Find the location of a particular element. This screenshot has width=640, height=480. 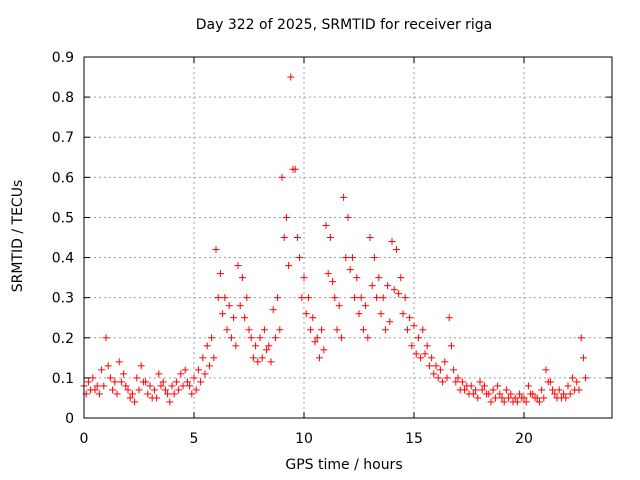

y-tick-label: 0.2 is located at coordinates (63, 339).